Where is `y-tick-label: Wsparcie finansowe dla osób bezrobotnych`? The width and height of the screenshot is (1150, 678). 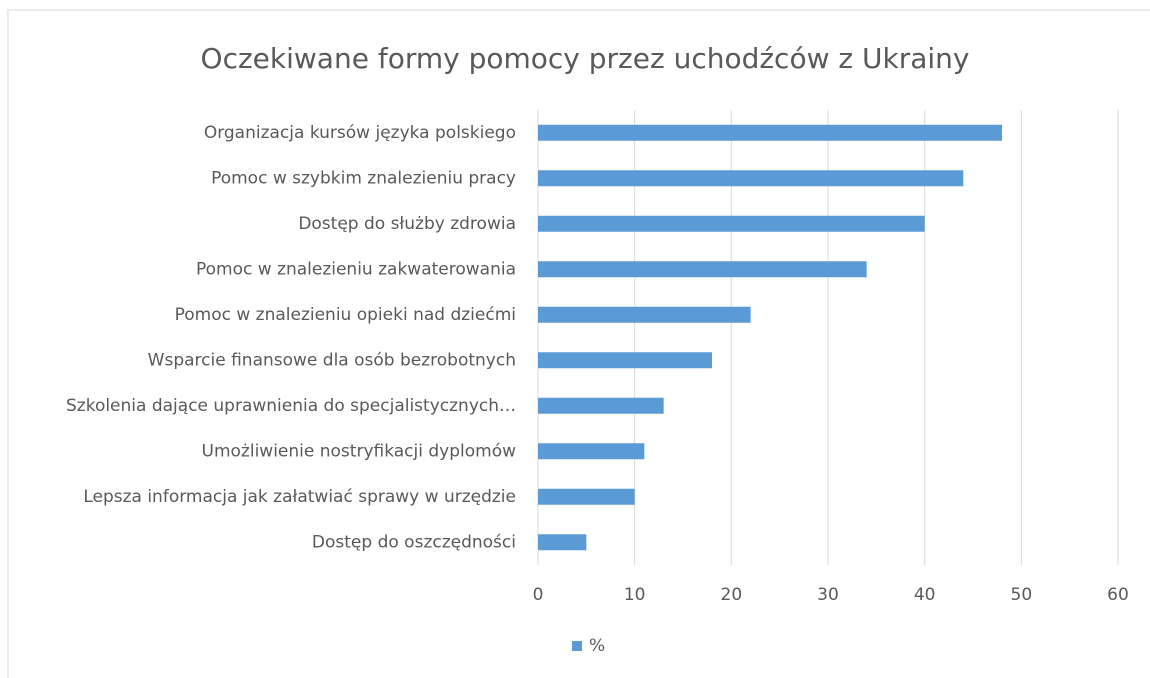
y-tick-label: Wsparcie finansowe dla osób bezrobotnych is located at coordinates (332, 360).